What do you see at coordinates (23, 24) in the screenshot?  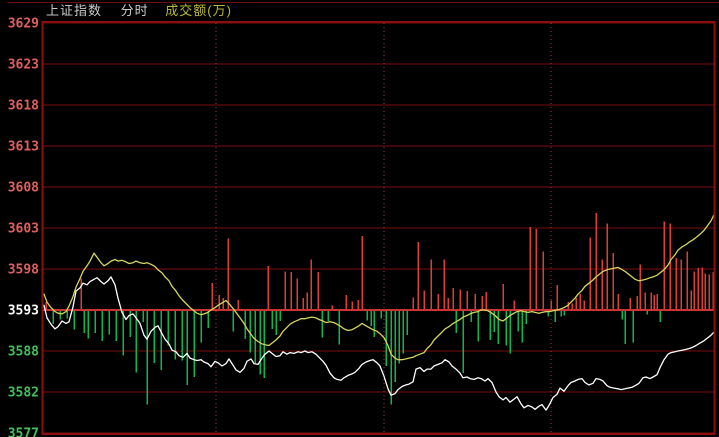 I see `y-axis-label: 3629` at bounding box center [23, 24].